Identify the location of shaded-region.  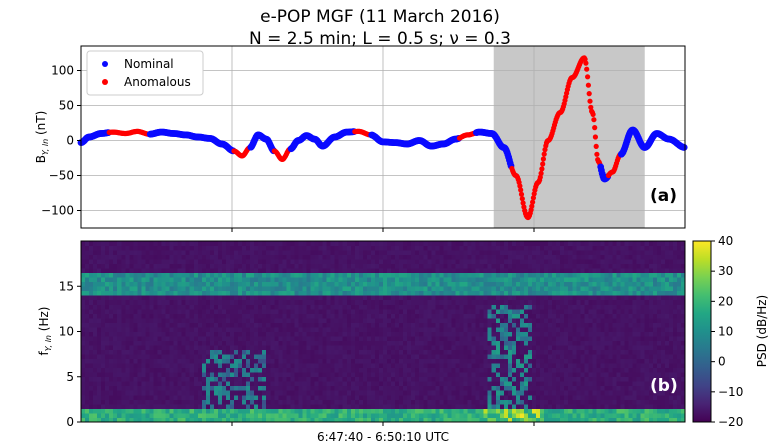
(569, 137).